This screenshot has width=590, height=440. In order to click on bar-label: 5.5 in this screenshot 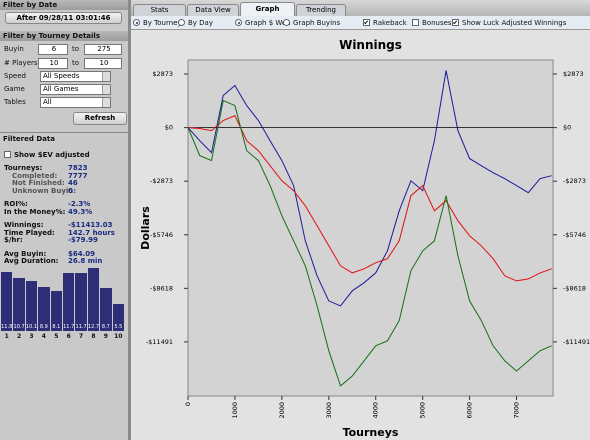, I will do `click(118, 327)`.